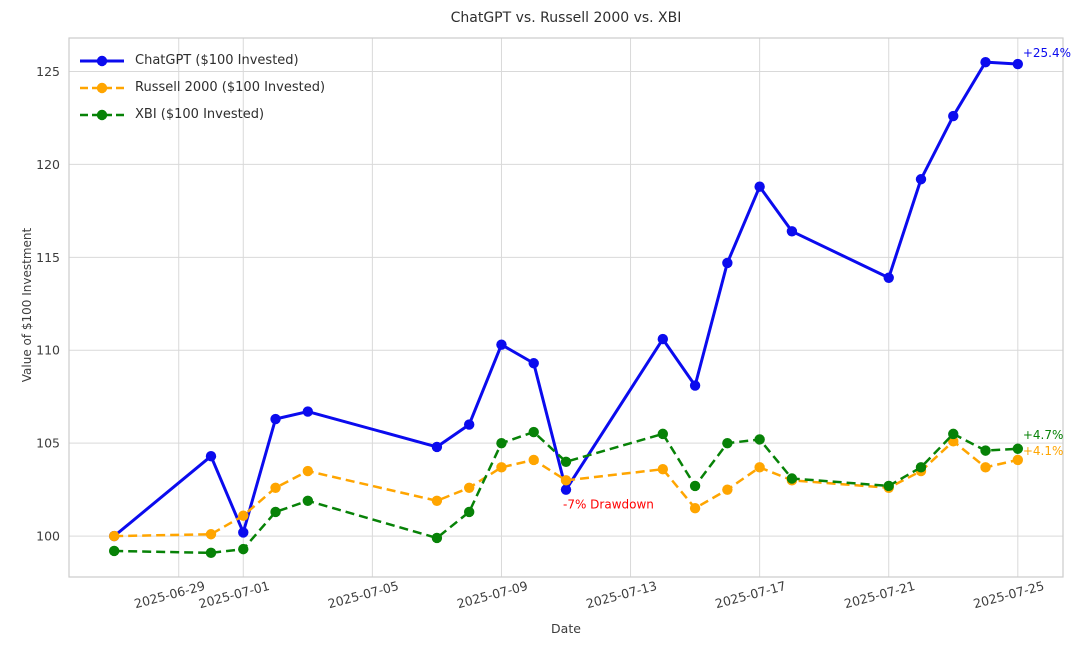  Describe the element at coordinates (48, 71) in the screenshot. I see `svg-text: 125` at that location.